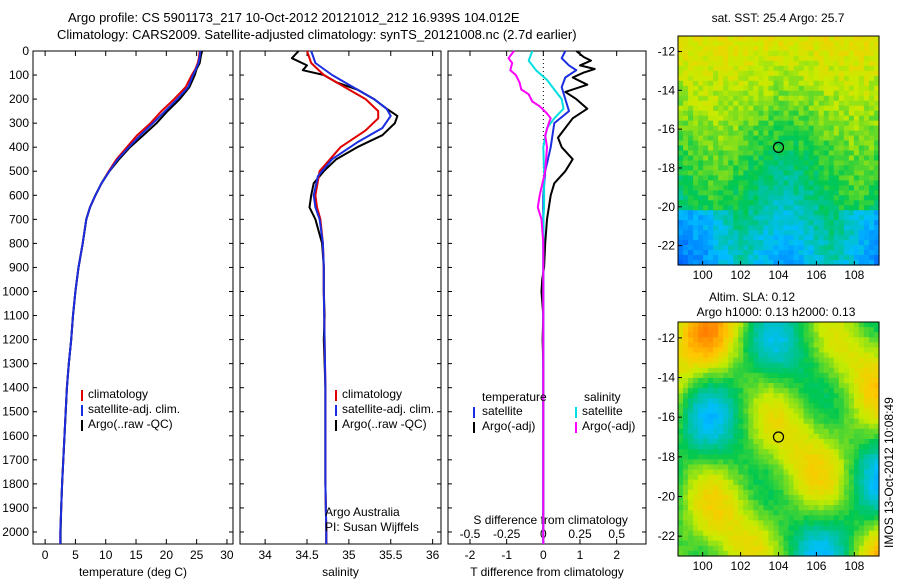 This screenshot has height=580, width=900. I want to click on difference-xtick-label: -1, so click(506, 555).